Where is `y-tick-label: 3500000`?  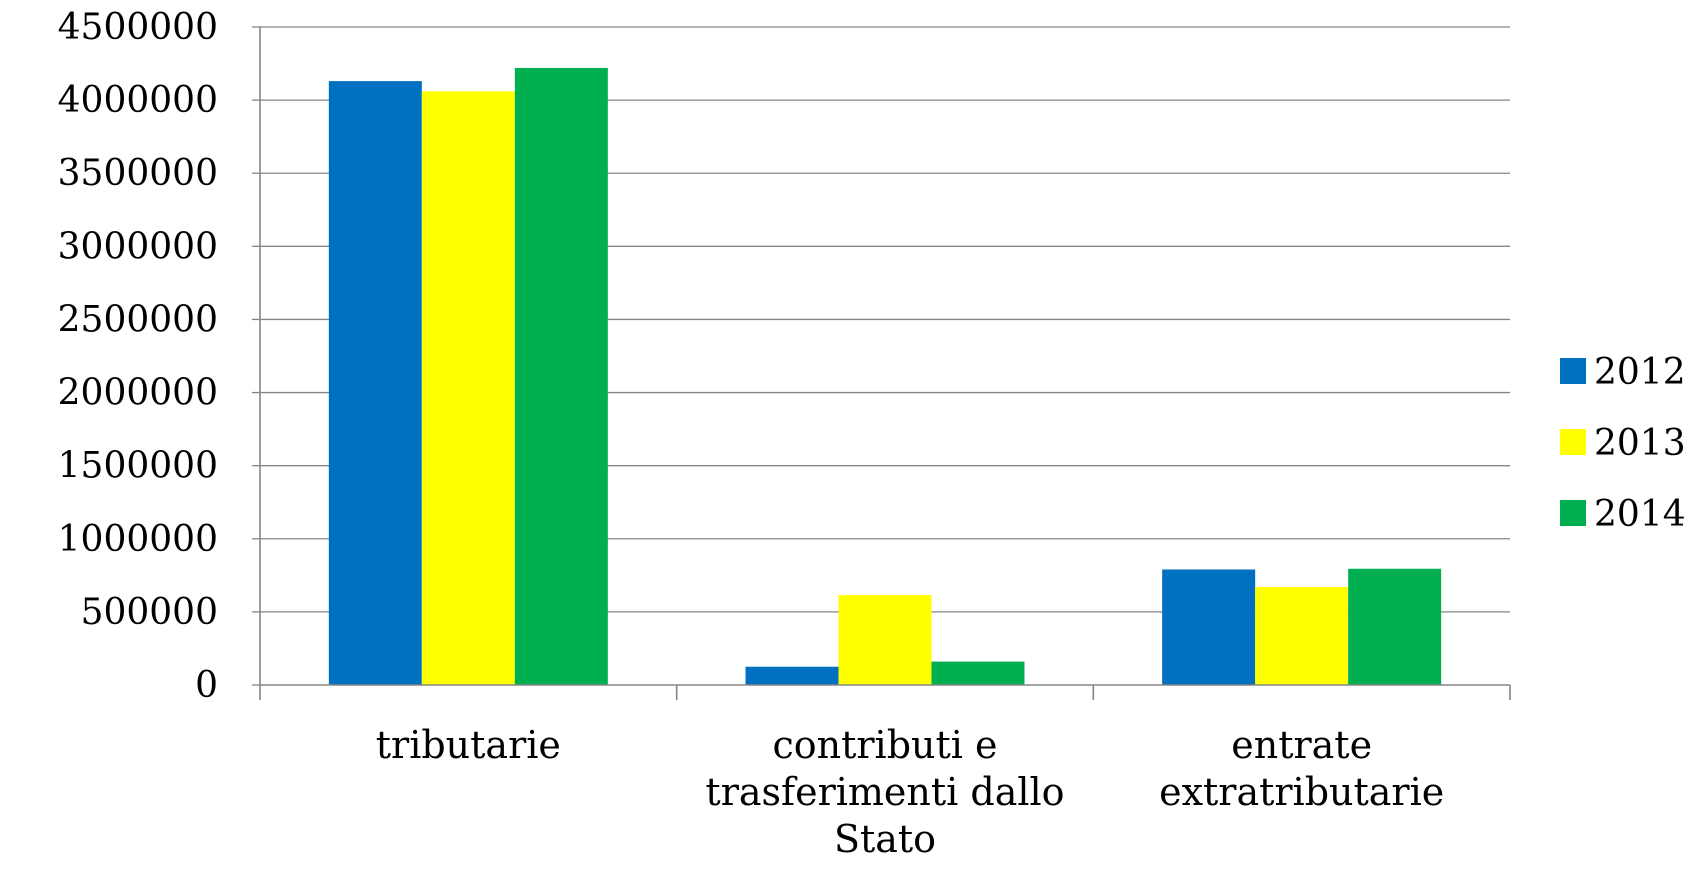 y-tick-label: 3500000 is located at coordinates (138, 173).